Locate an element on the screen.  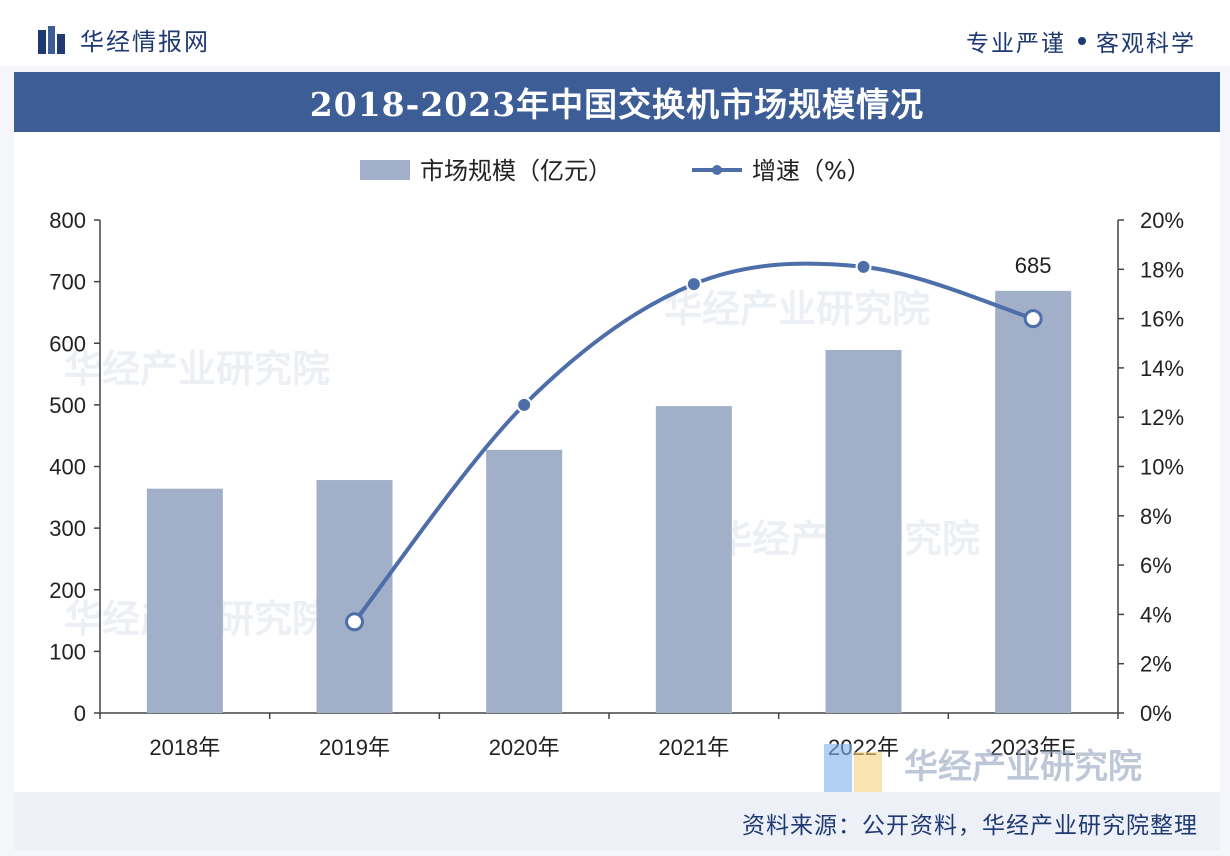
source-bar: 资料来源：公开资料，华经产业研究院整理 is located at coordinates (617, 821).